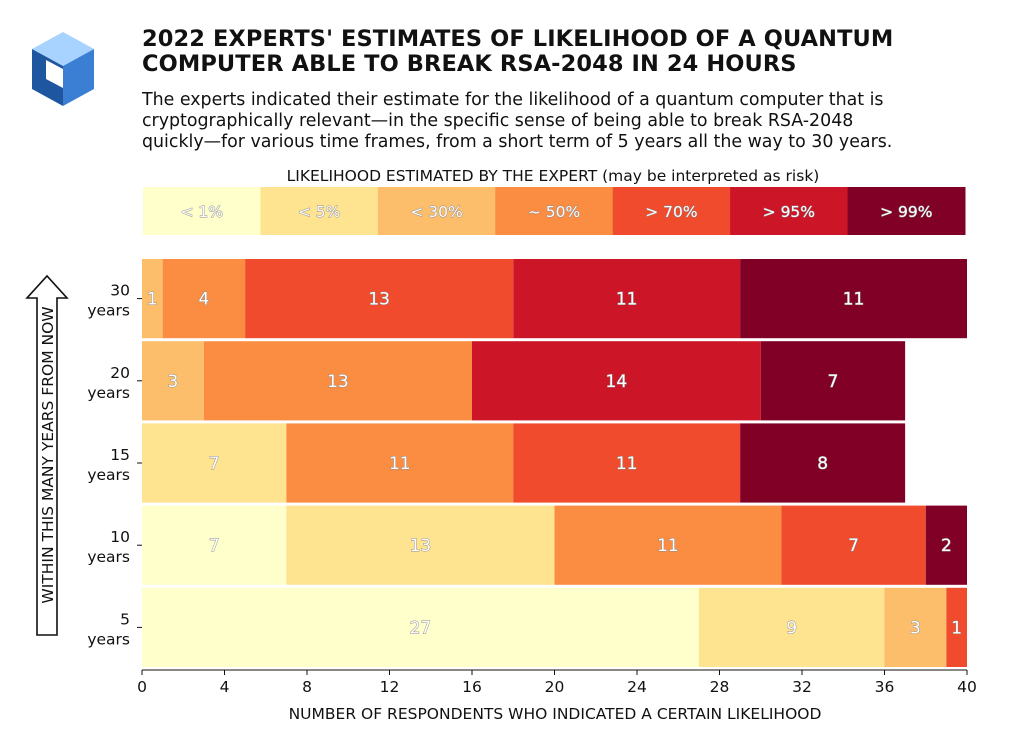  Describe the element at coordinates (390, 687) in the screenshot. I see `x-tick-label: 12` at that location.